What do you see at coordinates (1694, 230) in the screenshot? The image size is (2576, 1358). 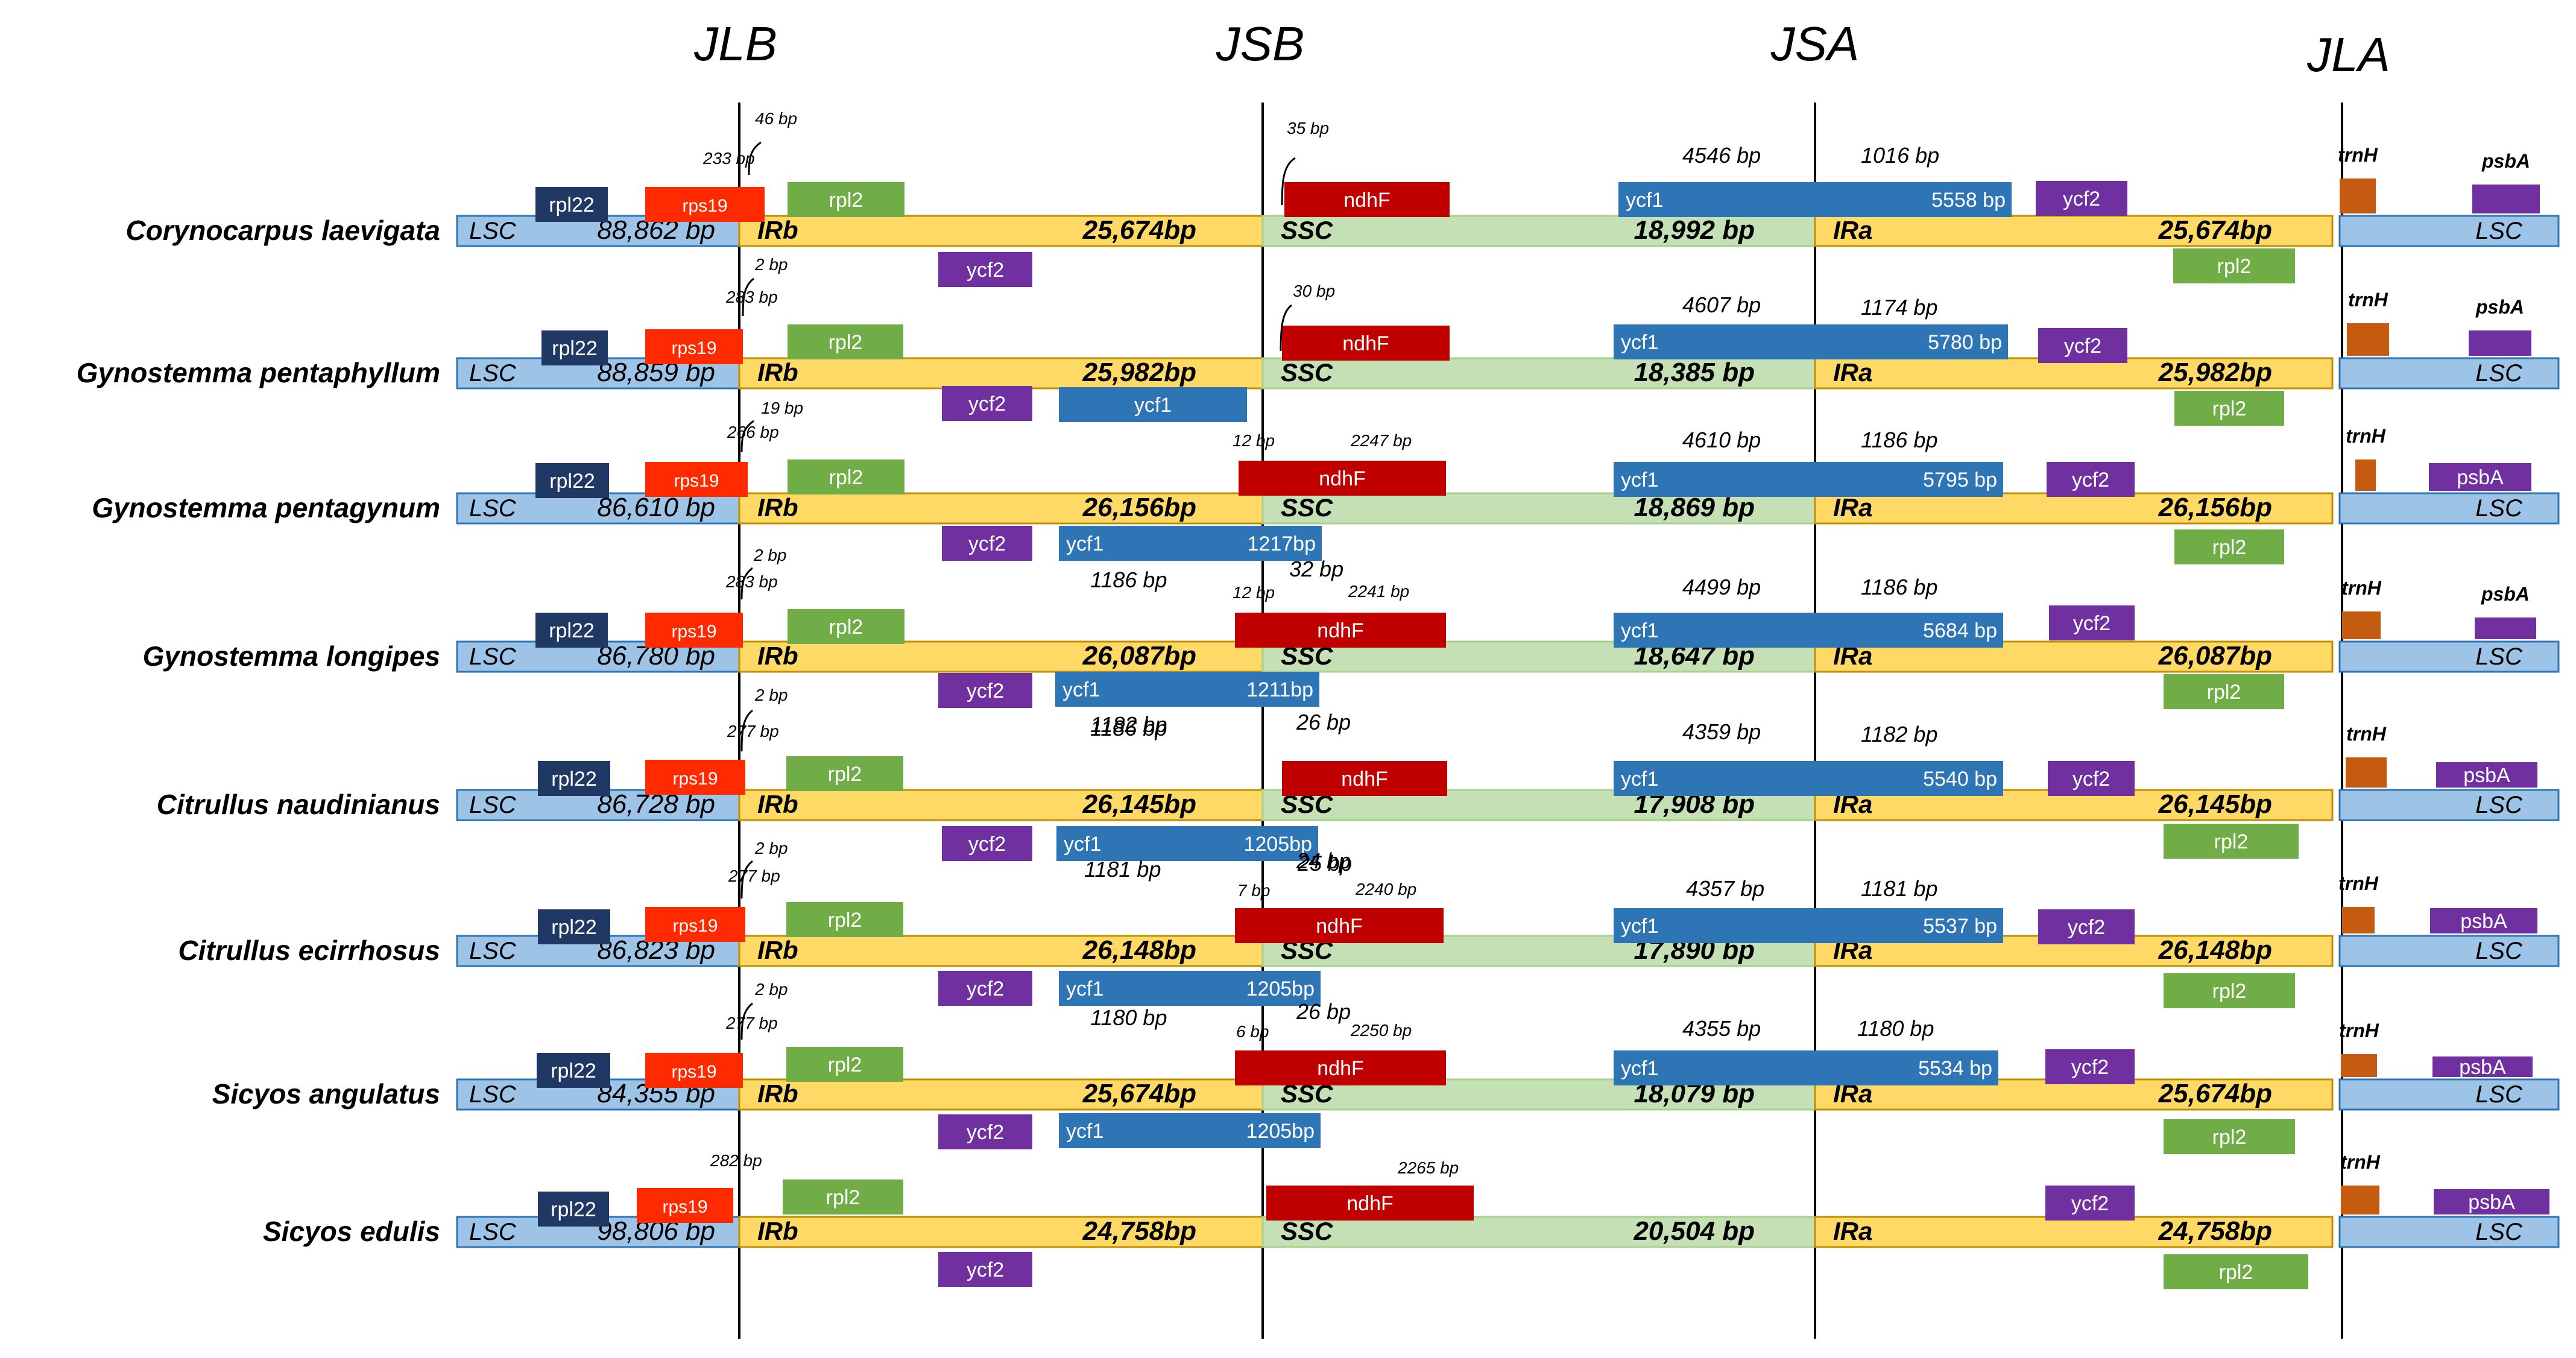 I see `ssc-length: 18,992 bp` at bounding box center [1694, 230].